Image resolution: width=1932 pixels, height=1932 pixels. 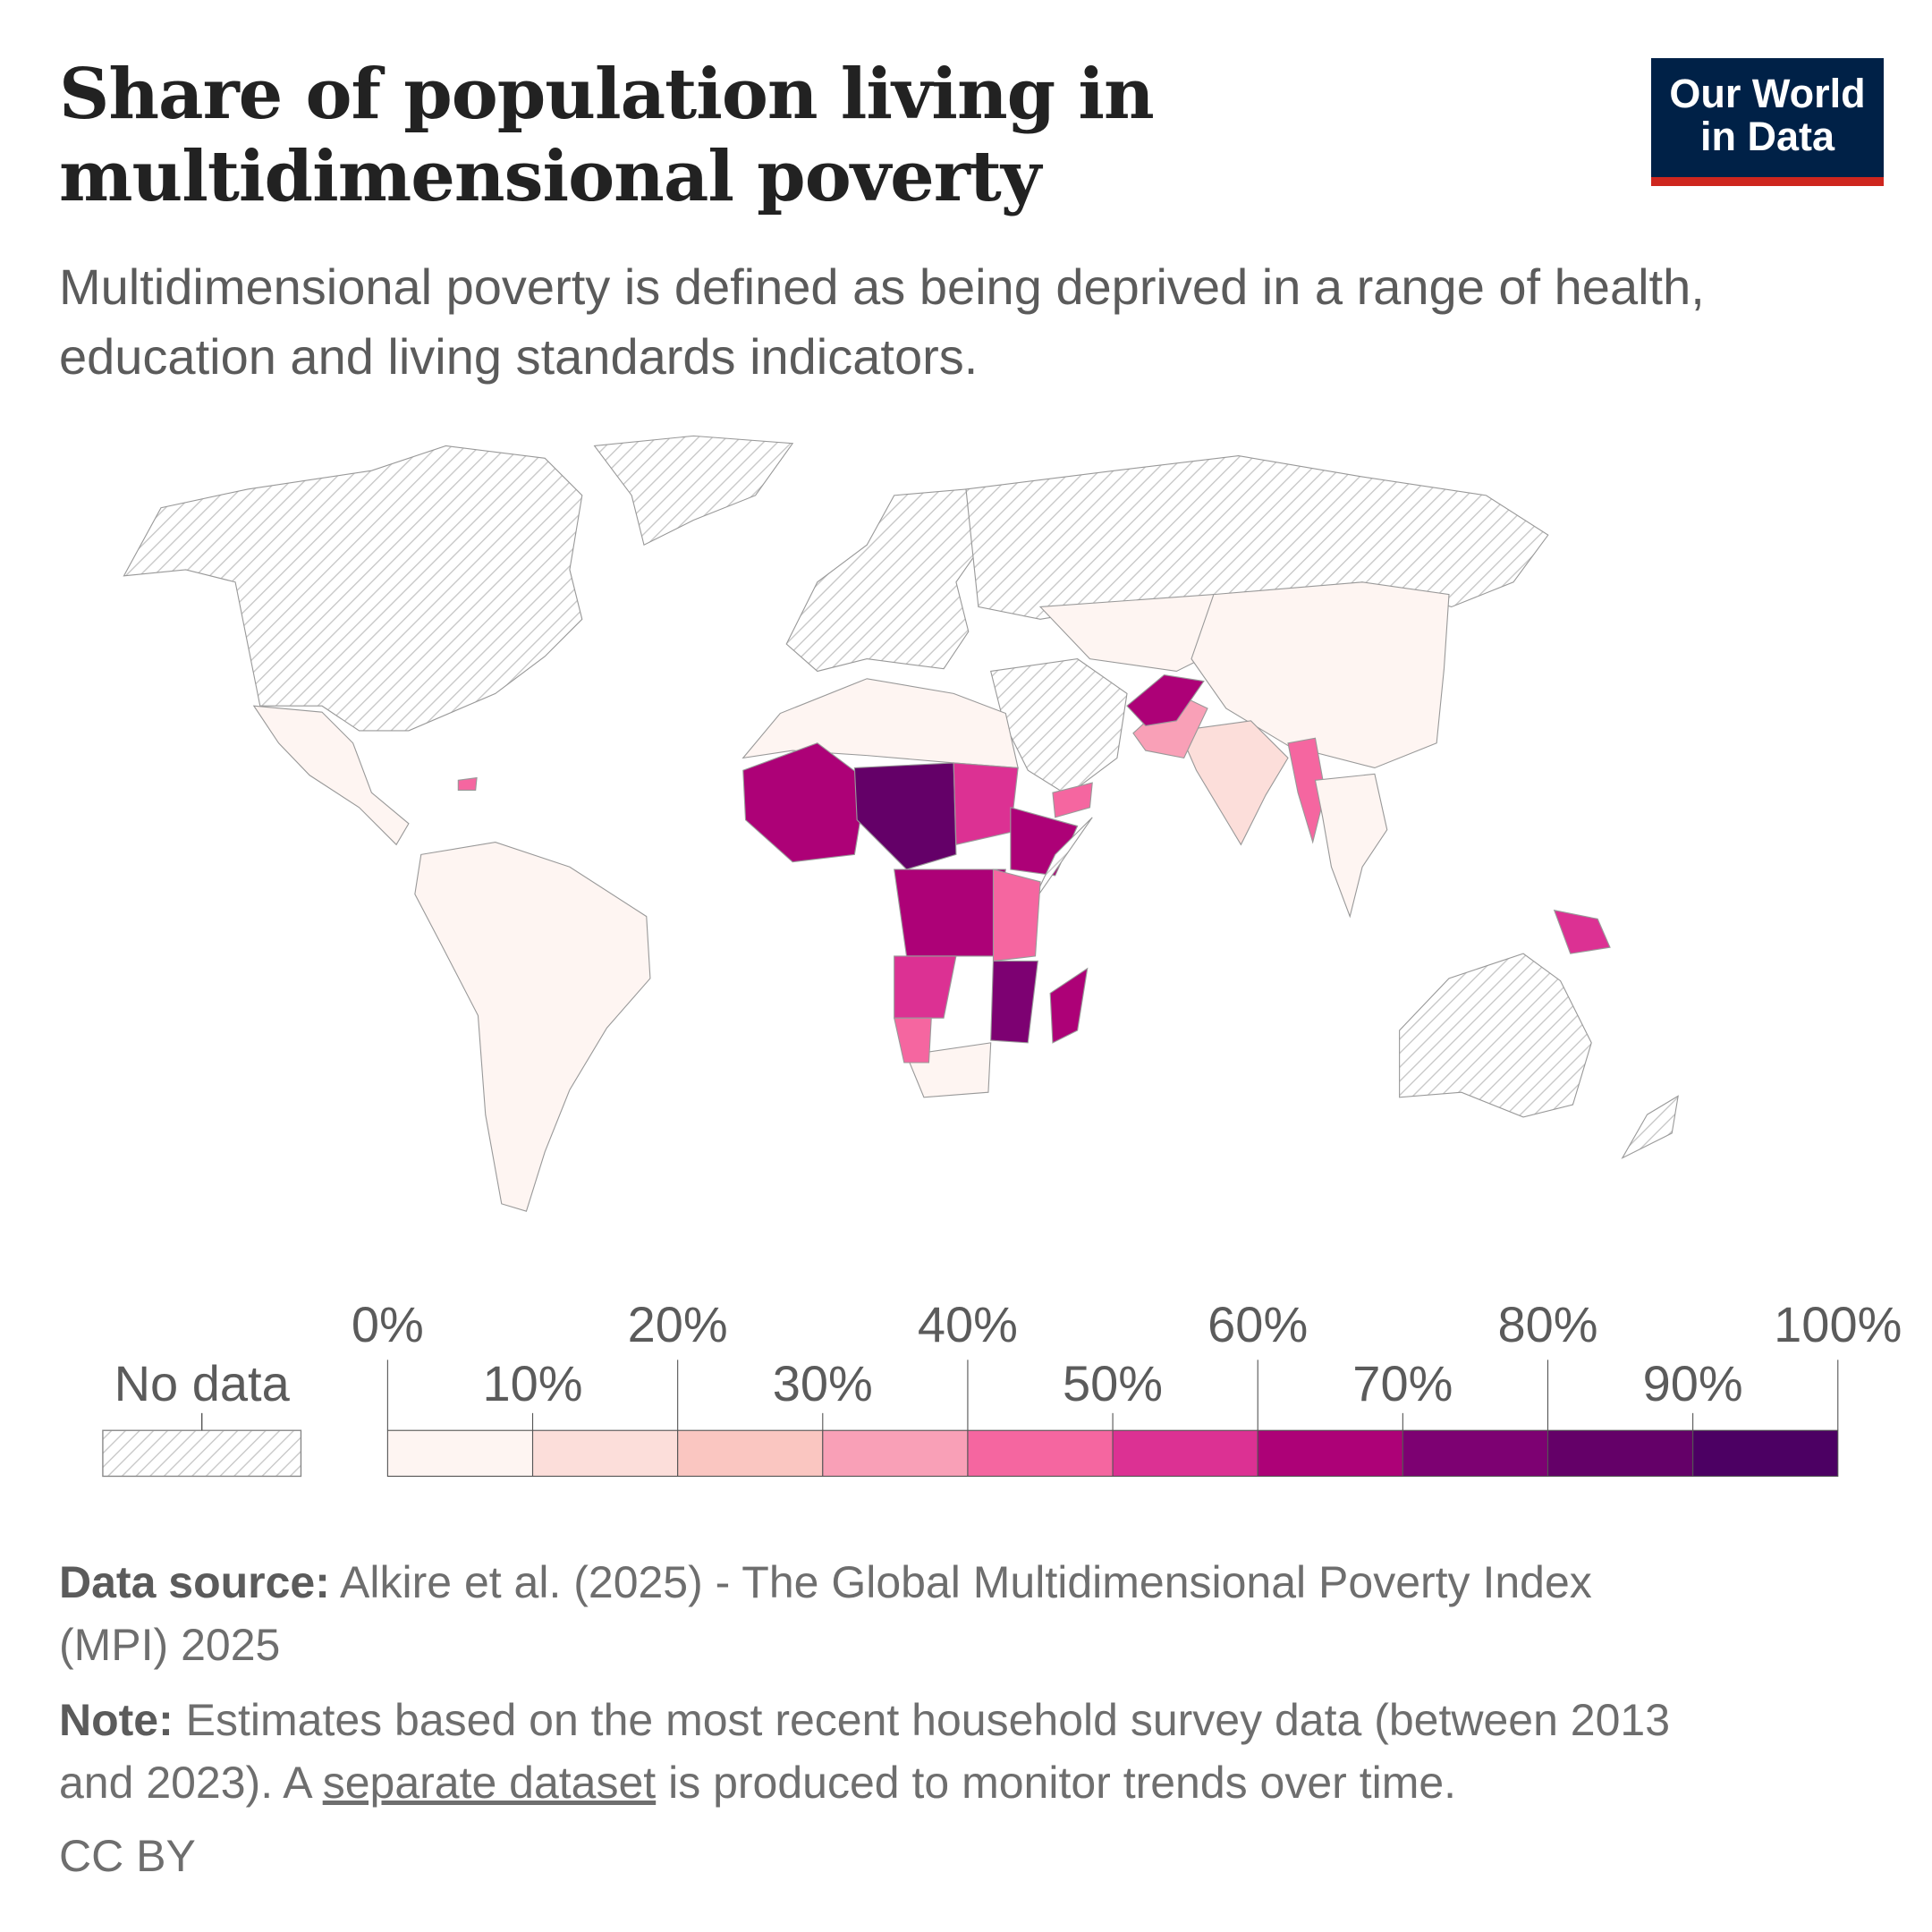 I want to click on owid-logo: Our World in Data, so click(x=1767, y=122).